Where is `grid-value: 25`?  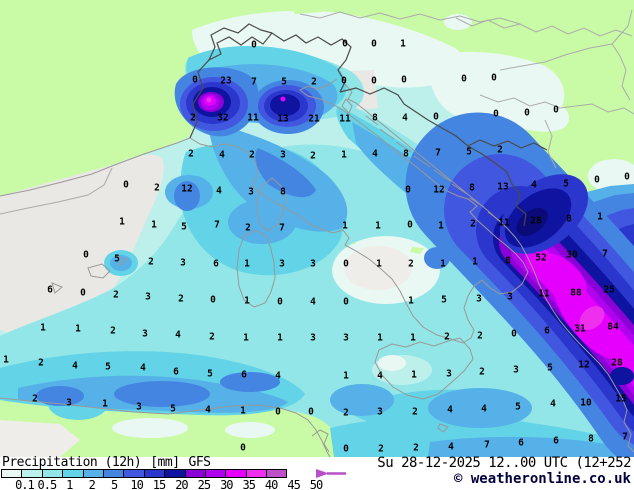 grid-value: 25 is located at coordinates (609, 290).